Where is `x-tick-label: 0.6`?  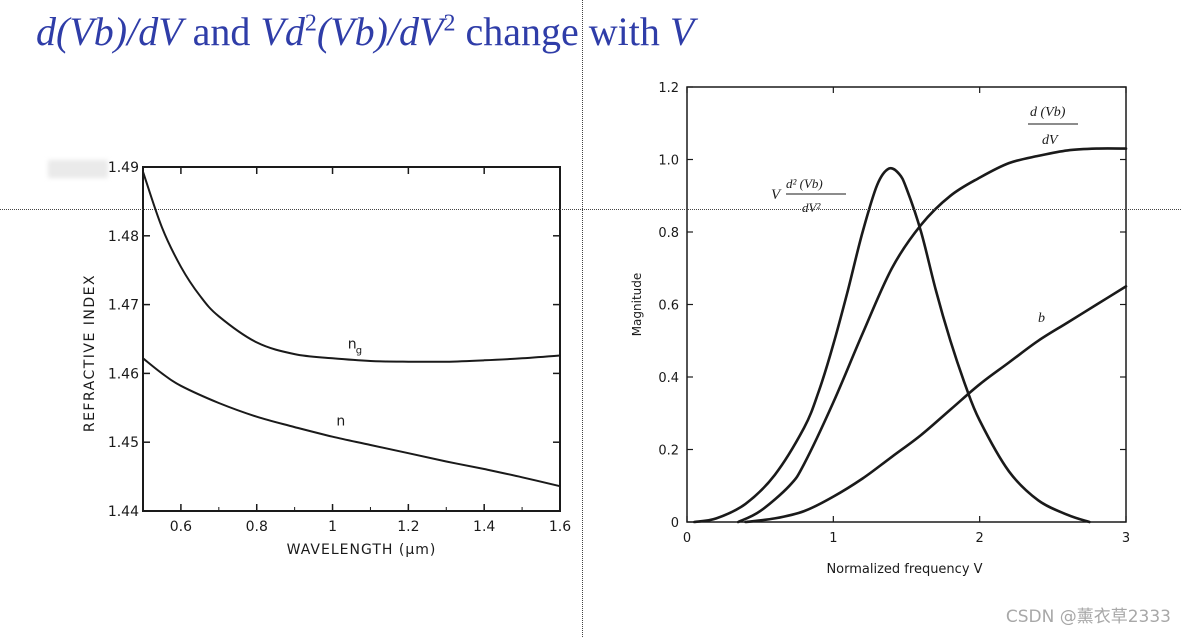 x-tick-label: 0.6 is located at coordinates (181, 527).